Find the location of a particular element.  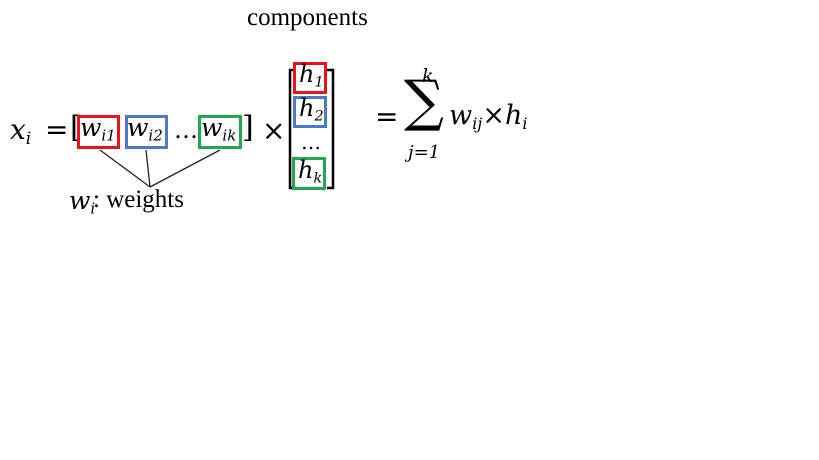

component-box-k is located at coordinates (309, 173).